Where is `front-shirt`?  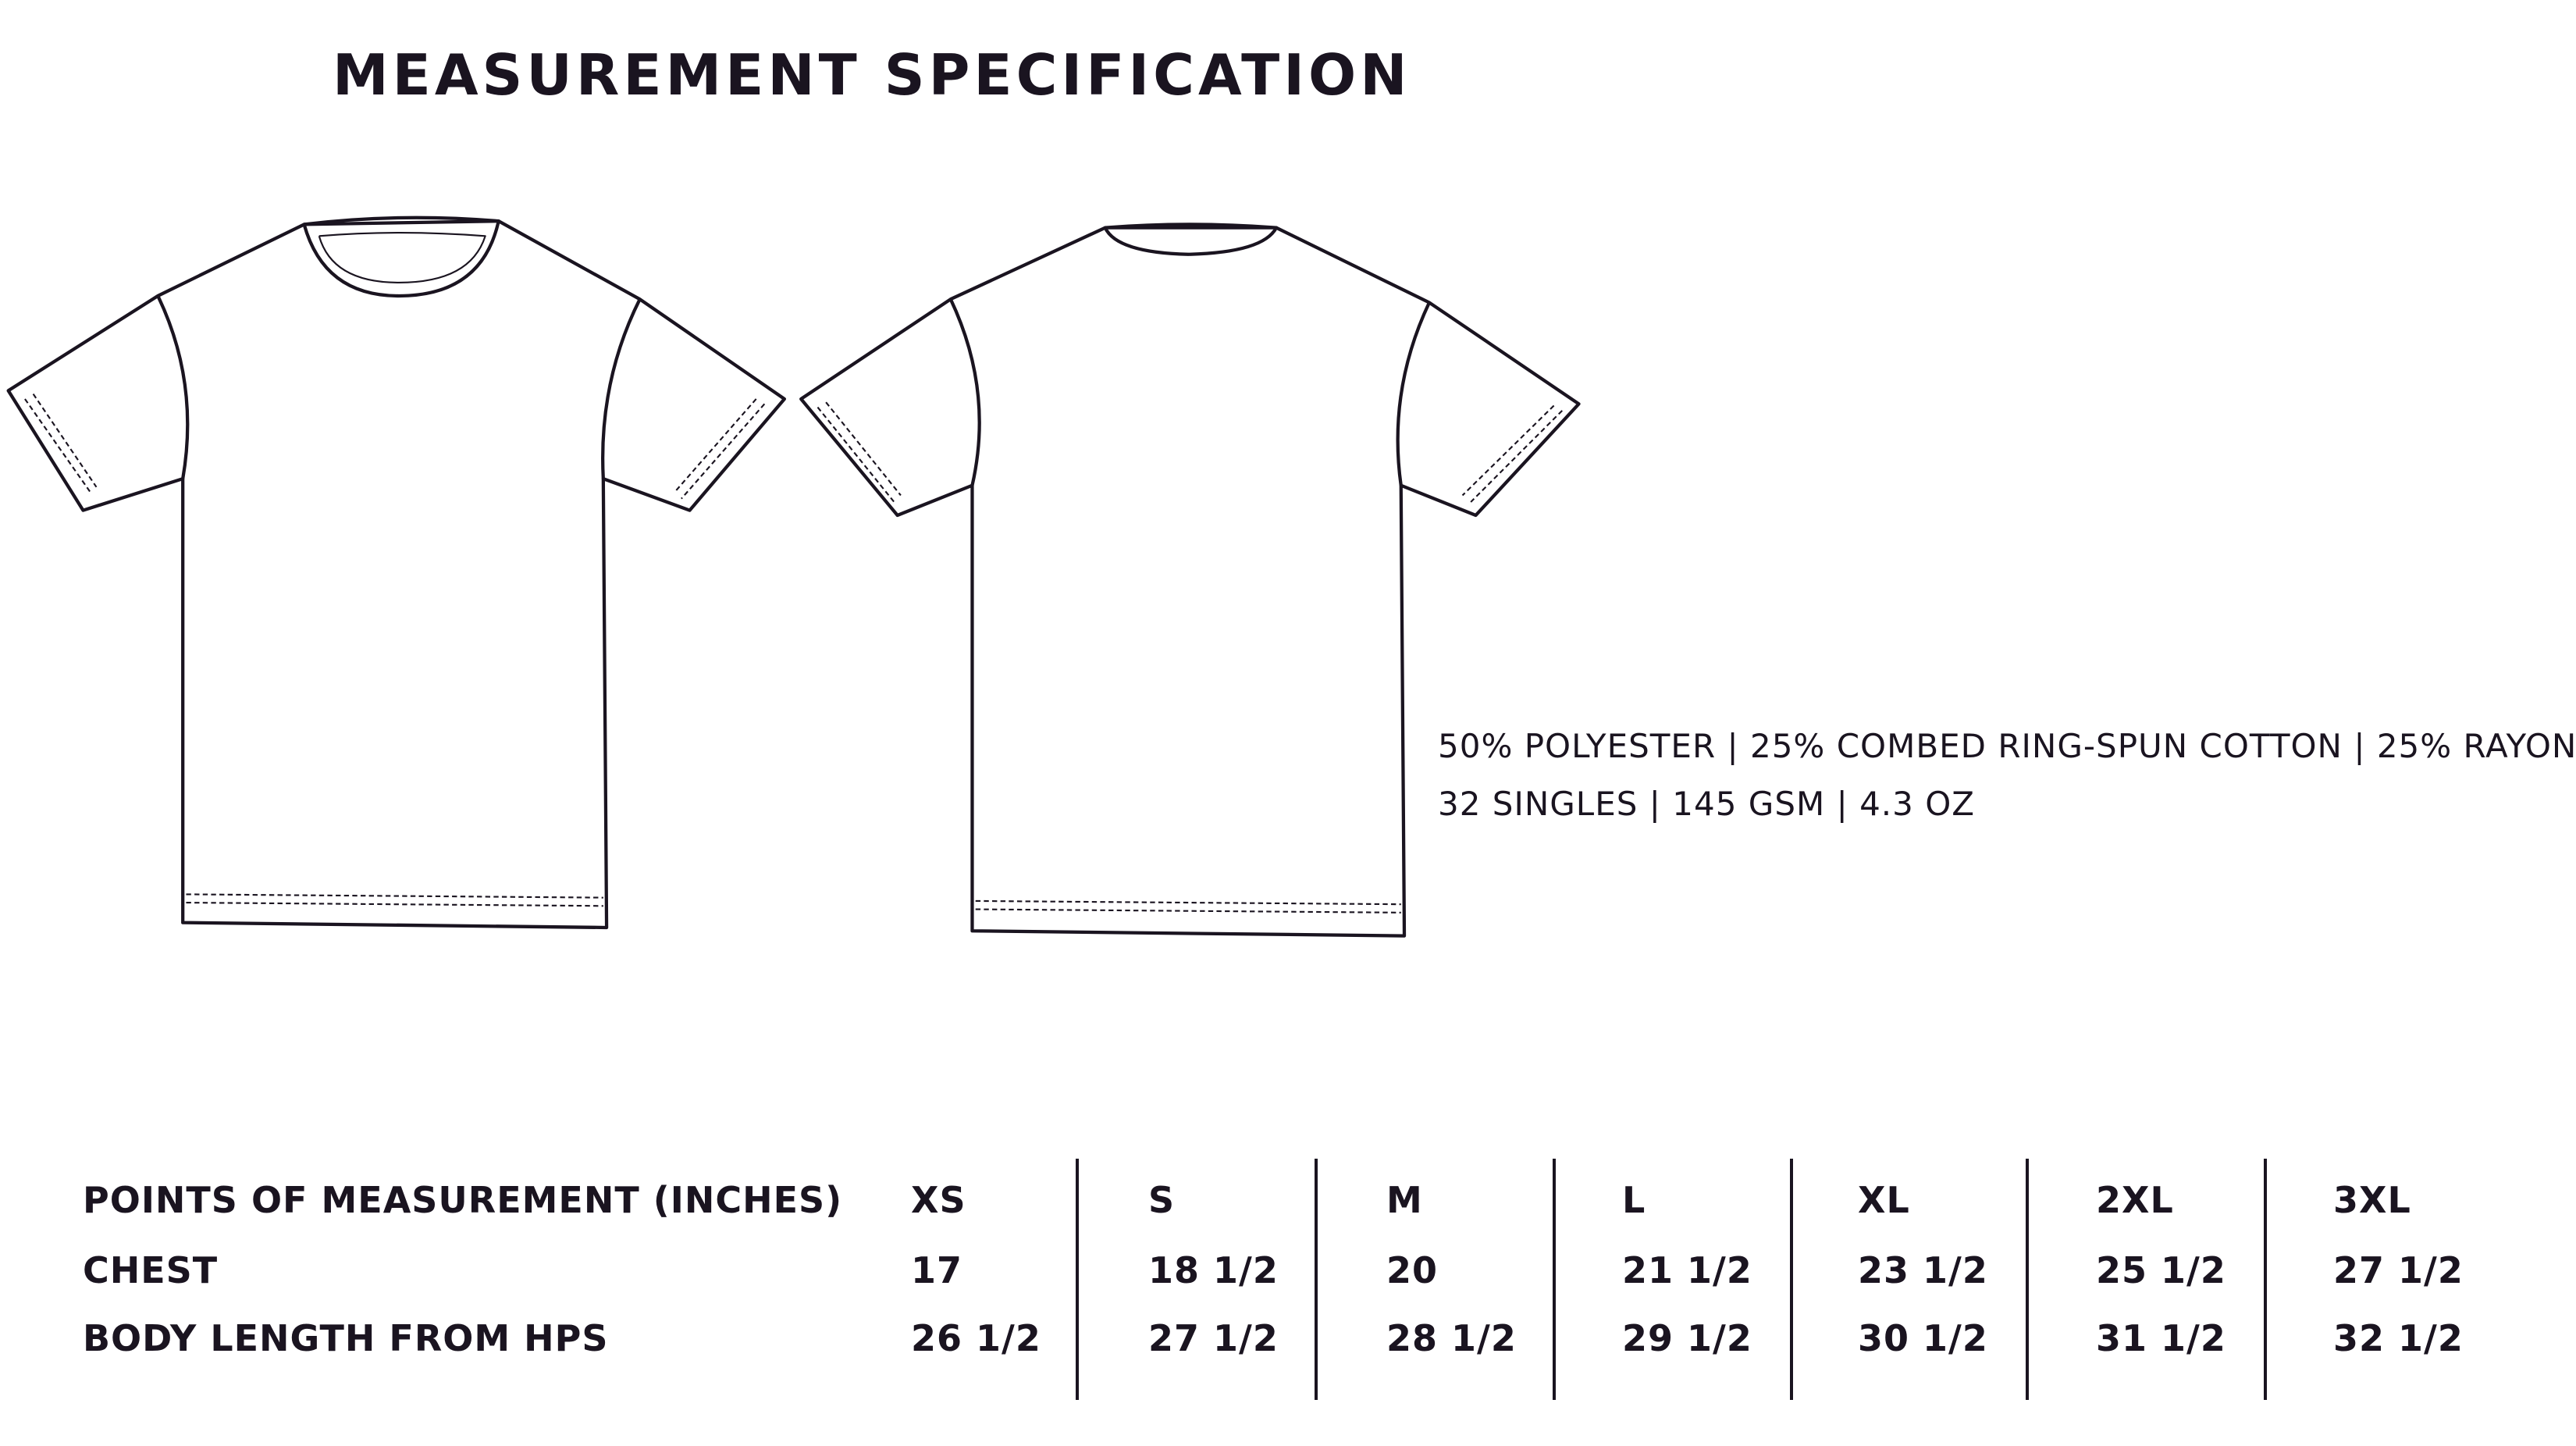 front-shirt is located at coordinates (396, 572).